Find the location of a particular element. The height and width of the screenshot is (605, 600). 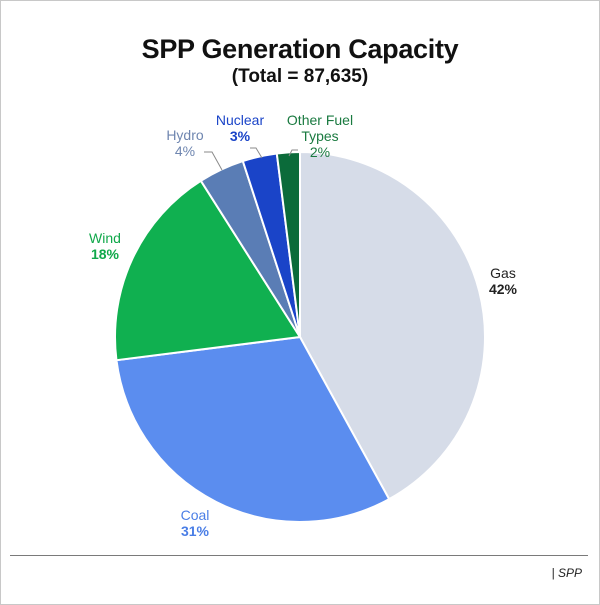

slice-percent-hydro: 4% is located at coordinates (185, 151).